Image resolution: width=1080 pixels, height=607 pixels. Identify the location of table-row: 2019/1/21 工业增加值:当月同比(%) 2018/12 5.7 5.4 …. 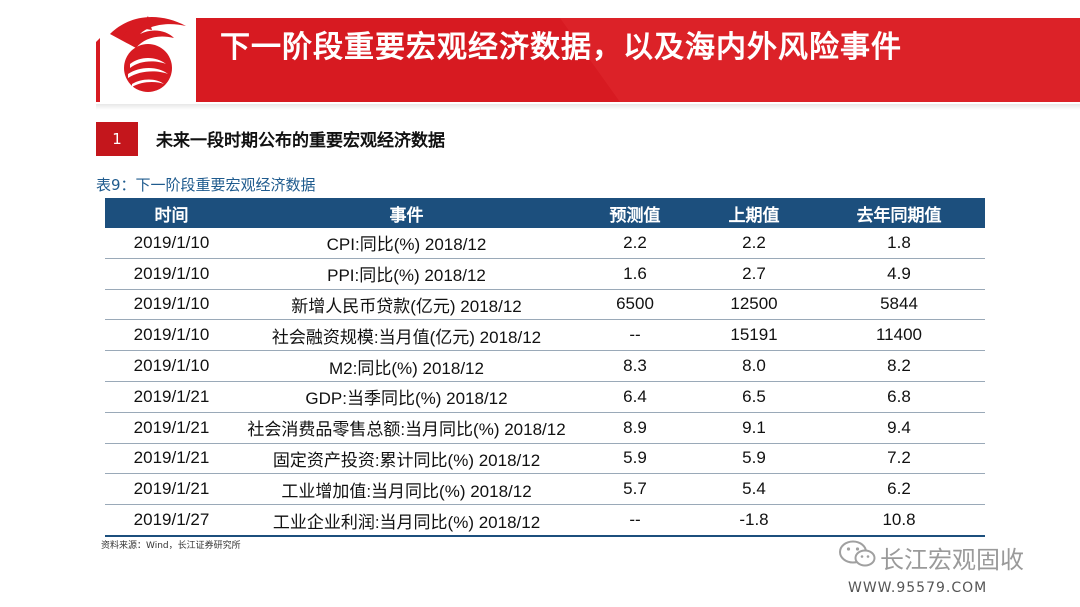
(545, 489).